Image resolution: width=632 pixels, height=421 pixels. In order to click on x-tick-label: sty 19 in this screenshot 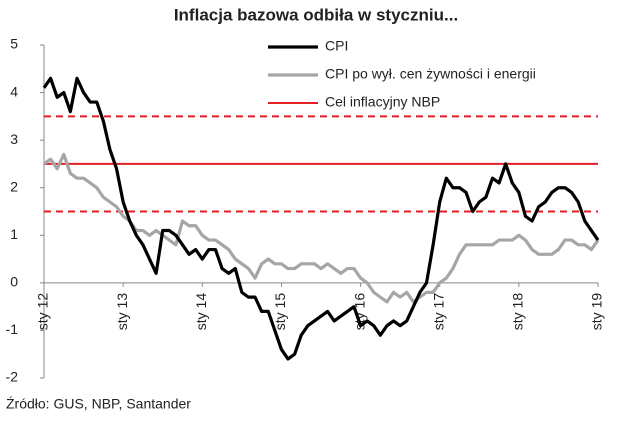, I will do `click(597, 312)`.